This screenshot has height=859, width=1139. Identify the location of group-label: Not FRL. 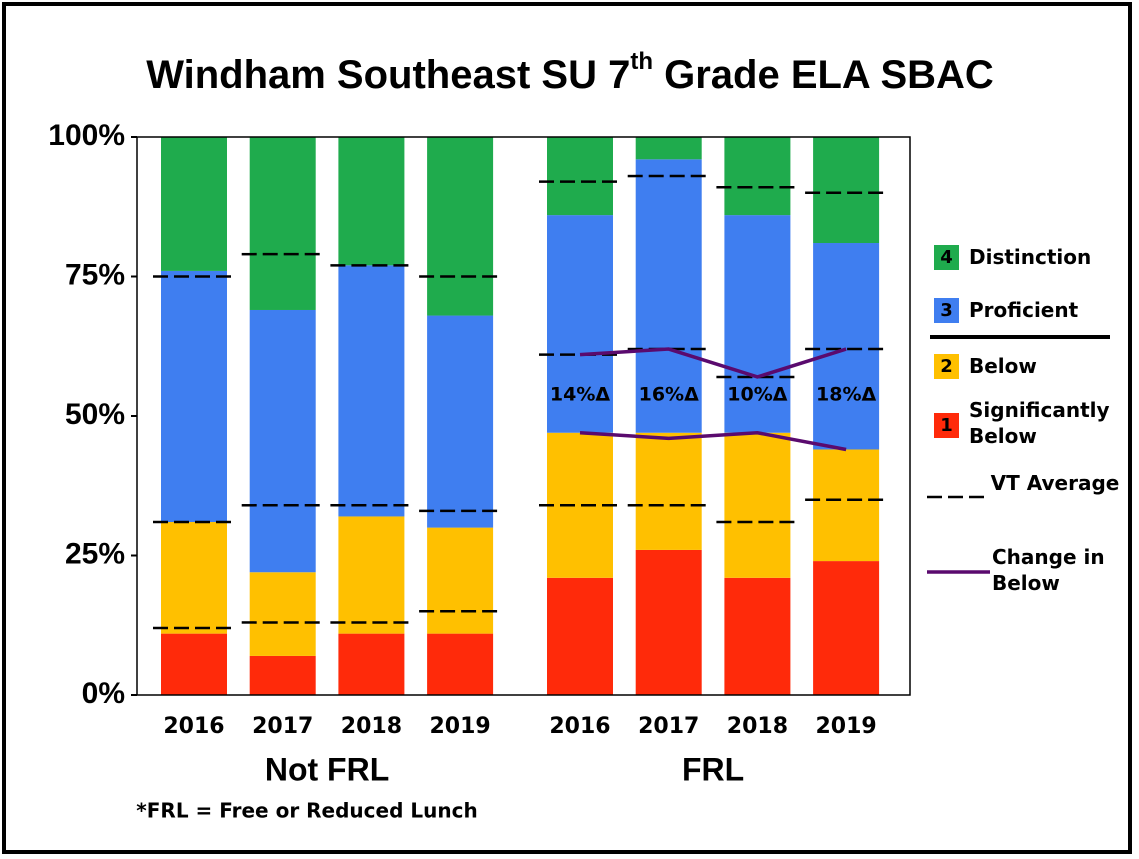
(327, 769).